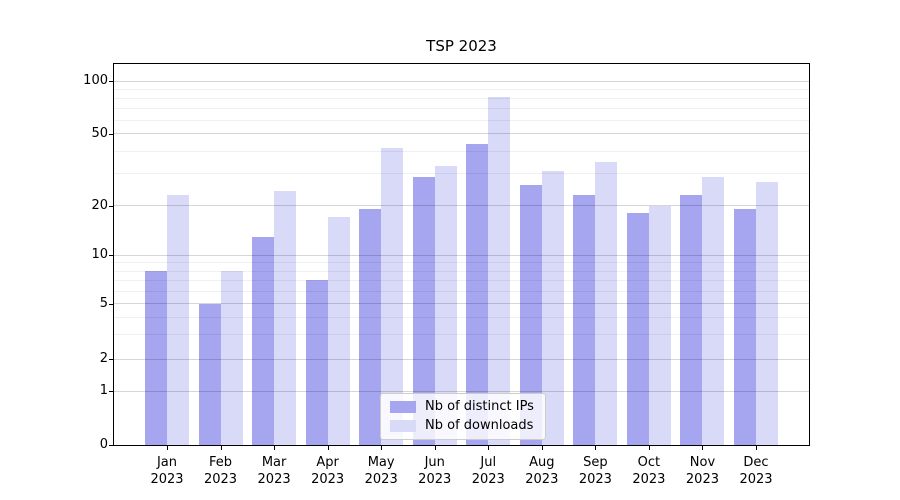  Describe the element at coordinates (702, 471) in the screenshot. I see `x-axis-tick-label: Nov 2023` at that location.